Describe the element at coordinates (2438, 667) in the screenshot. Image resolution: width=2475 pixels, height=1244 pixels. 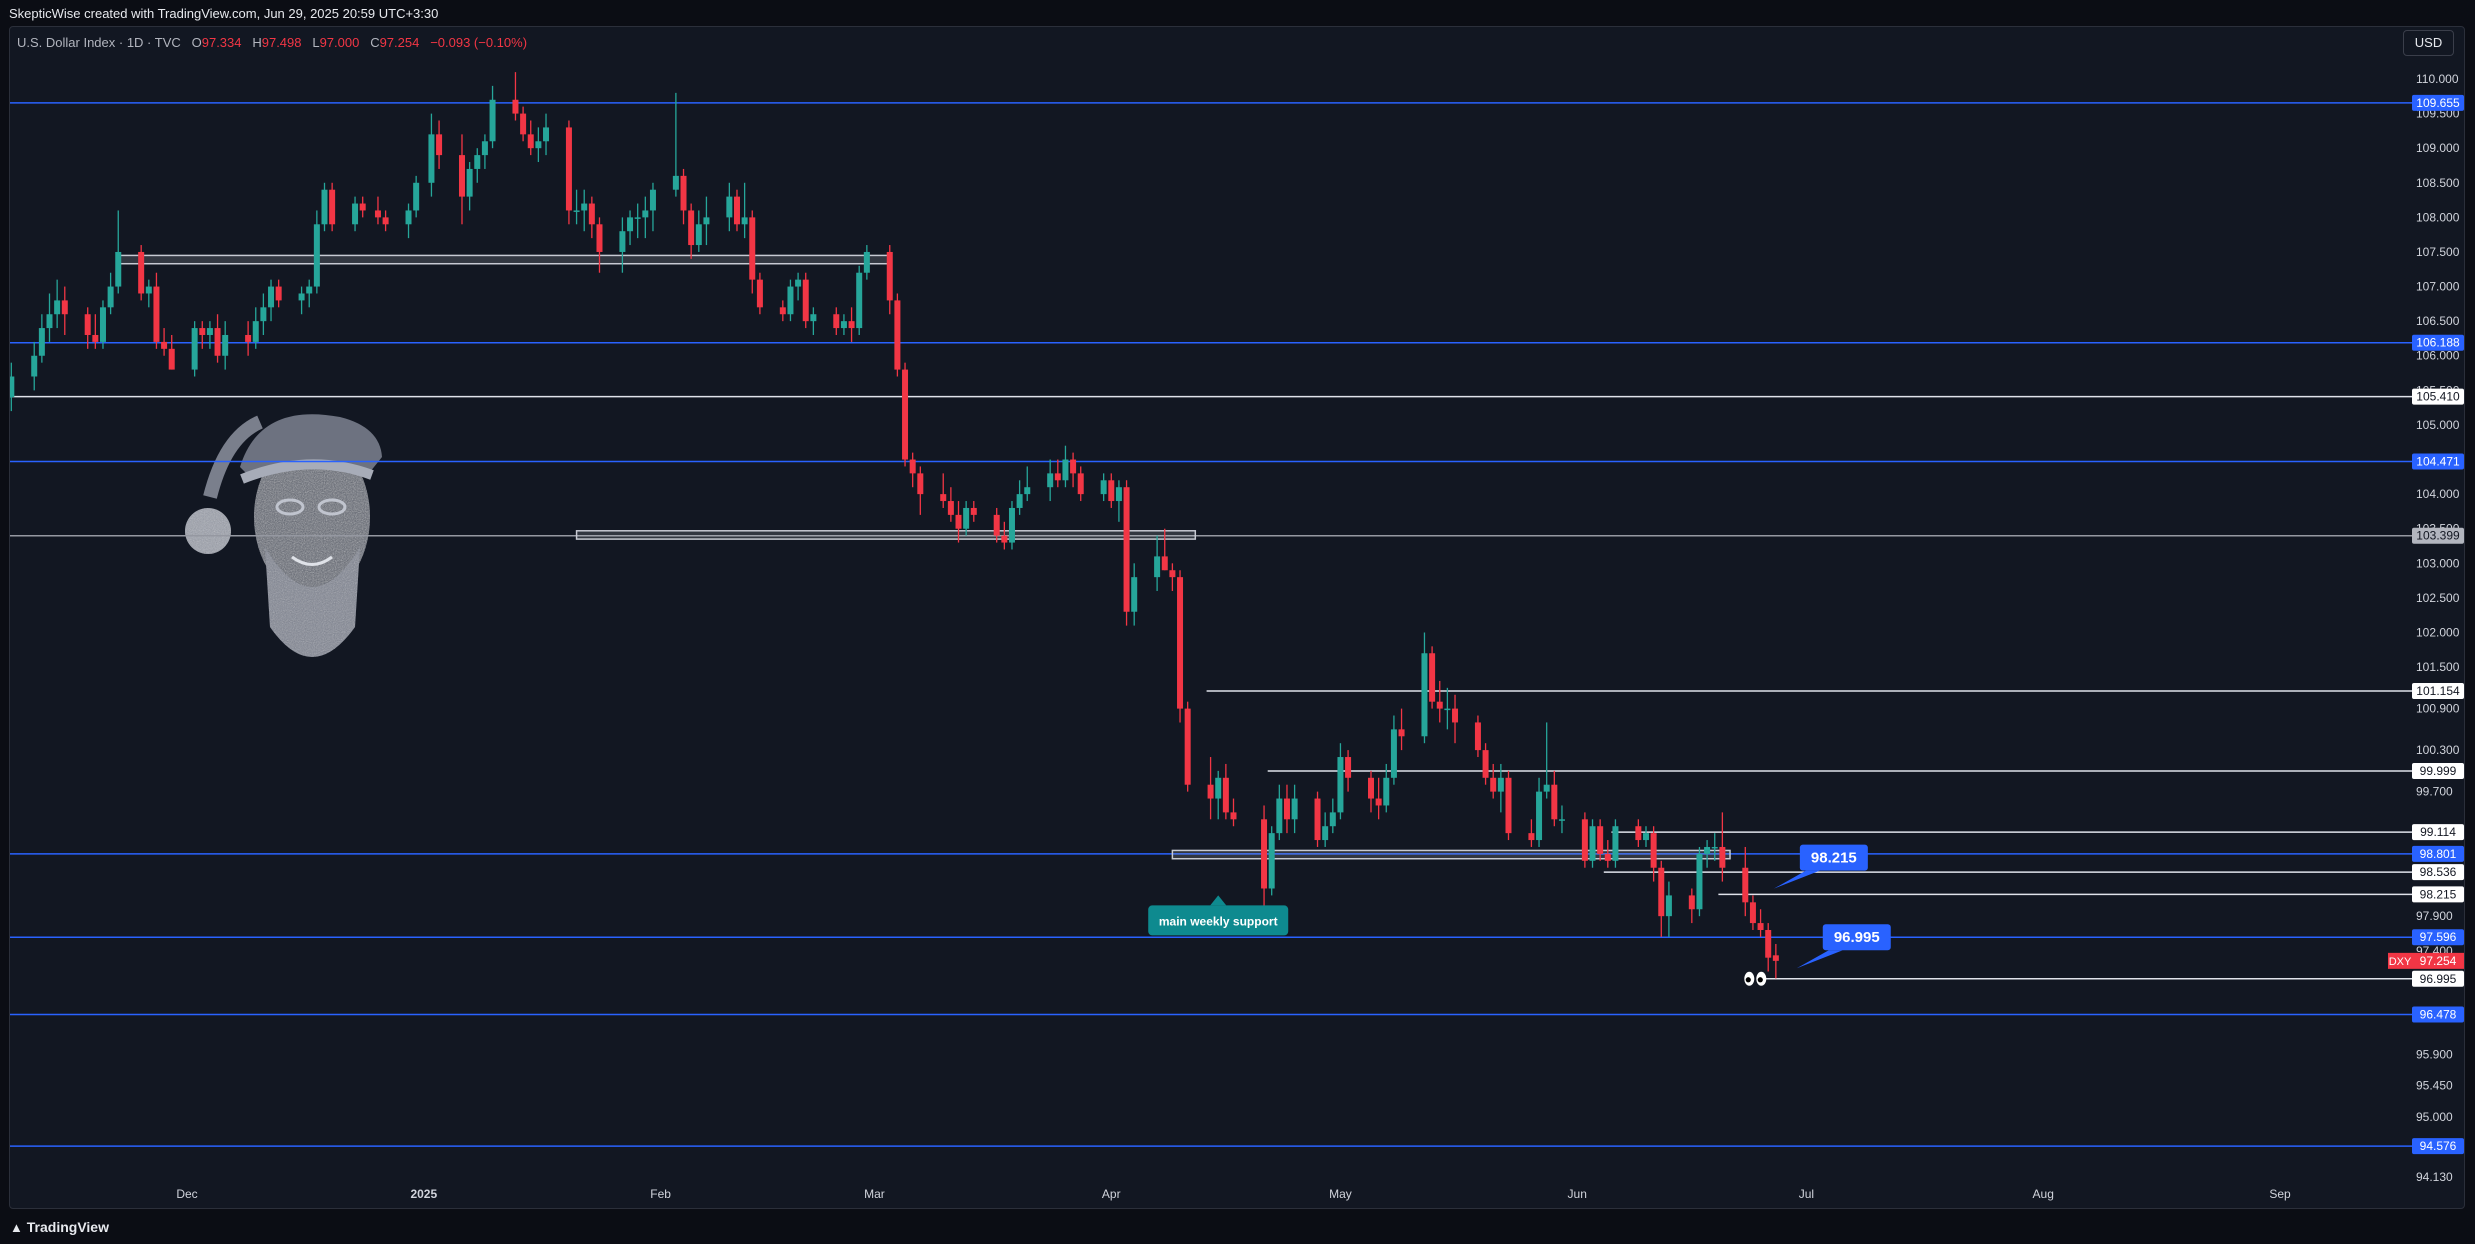
I see `y-tick-label: 101.500` at that location.